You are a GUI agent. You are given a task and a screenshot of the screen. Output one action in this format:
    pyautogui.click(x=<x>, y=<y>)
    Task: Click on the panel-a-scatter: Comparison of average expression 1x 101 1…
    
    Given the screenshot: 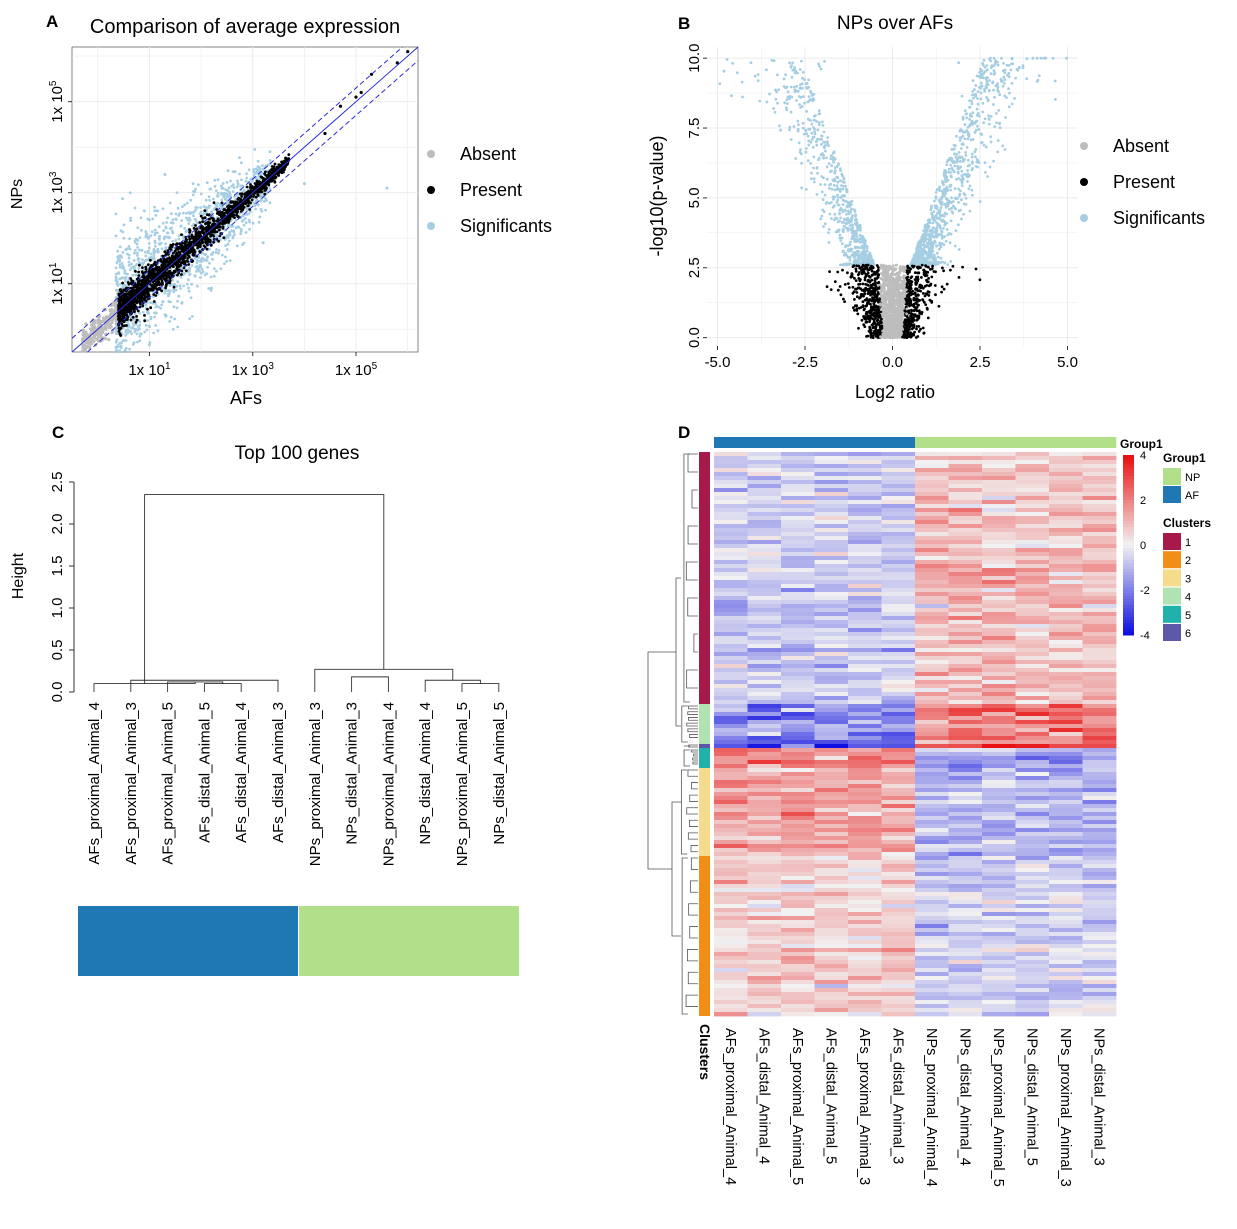 What is the action you would take?
    pyautogui.click(x=280, y=212)
    